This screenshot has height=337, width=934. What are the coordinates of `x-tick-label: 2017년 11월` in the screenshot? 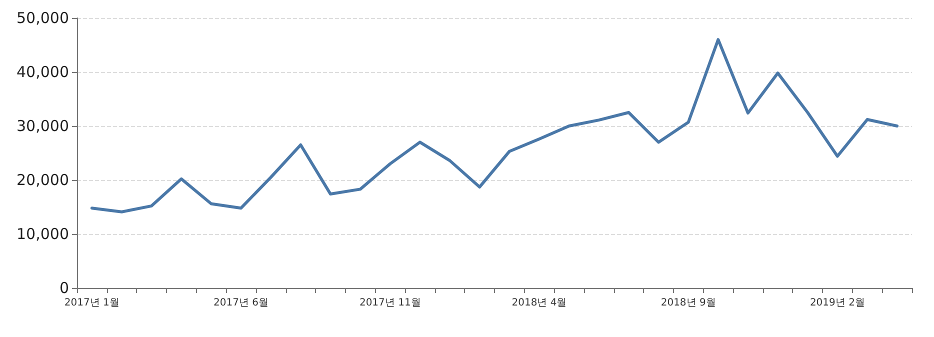 It's located at (390, 303).